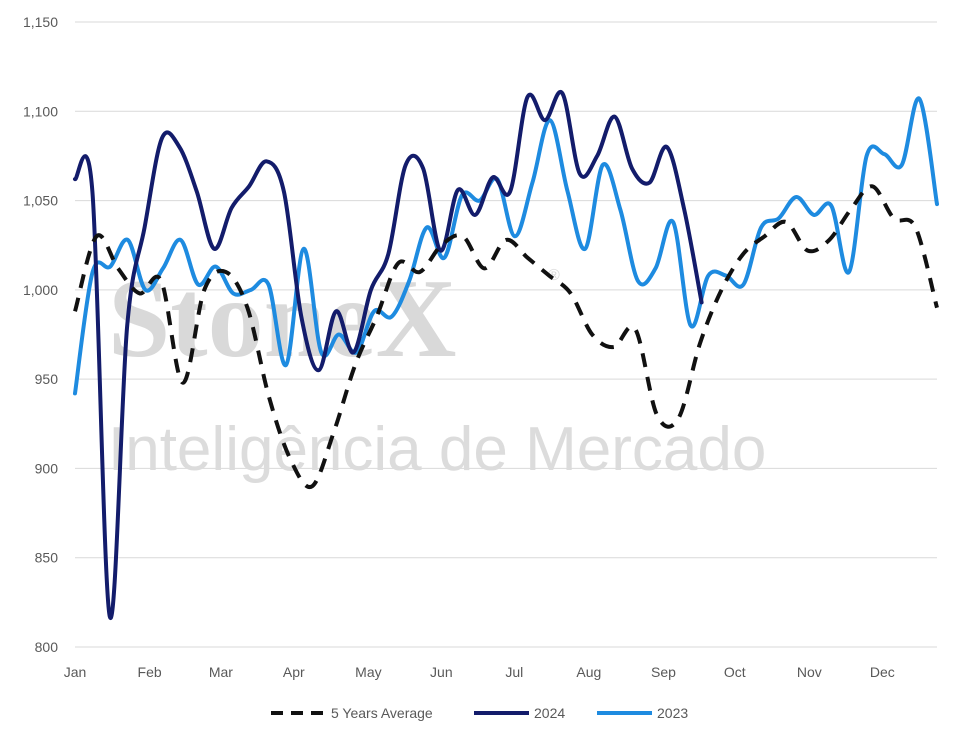  Describe the element at coordinates (882, 672) in the screenshot. I see `x-tick-label: Dec` at that location.